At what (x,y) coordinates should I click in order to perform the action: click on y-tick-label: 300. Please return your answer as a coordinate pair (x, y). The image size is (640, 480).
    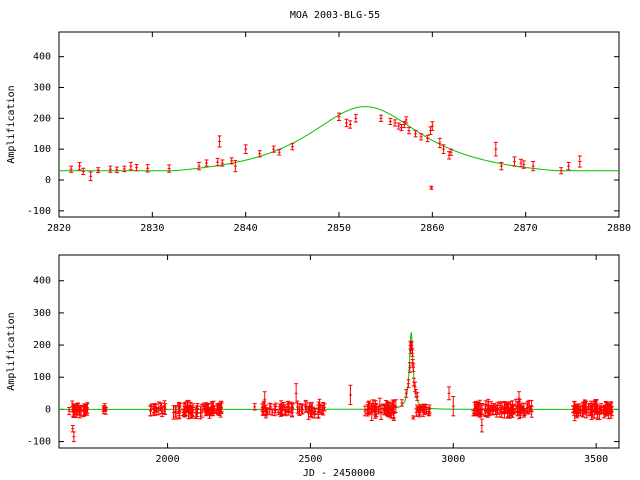
    Looking at the image, I should click on (42, 88).